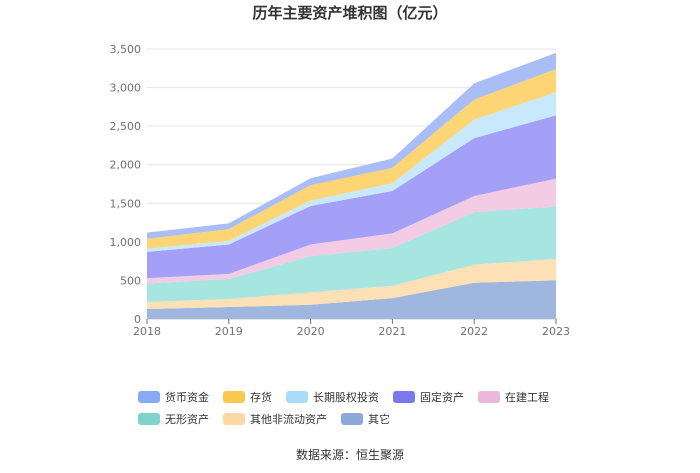 The height and width of the screenshot is (473, 700). What do you see at coordinates (556, 331) in the screenshot?
I see `x-tick-label: 2023` at bounding box center [556, 331].